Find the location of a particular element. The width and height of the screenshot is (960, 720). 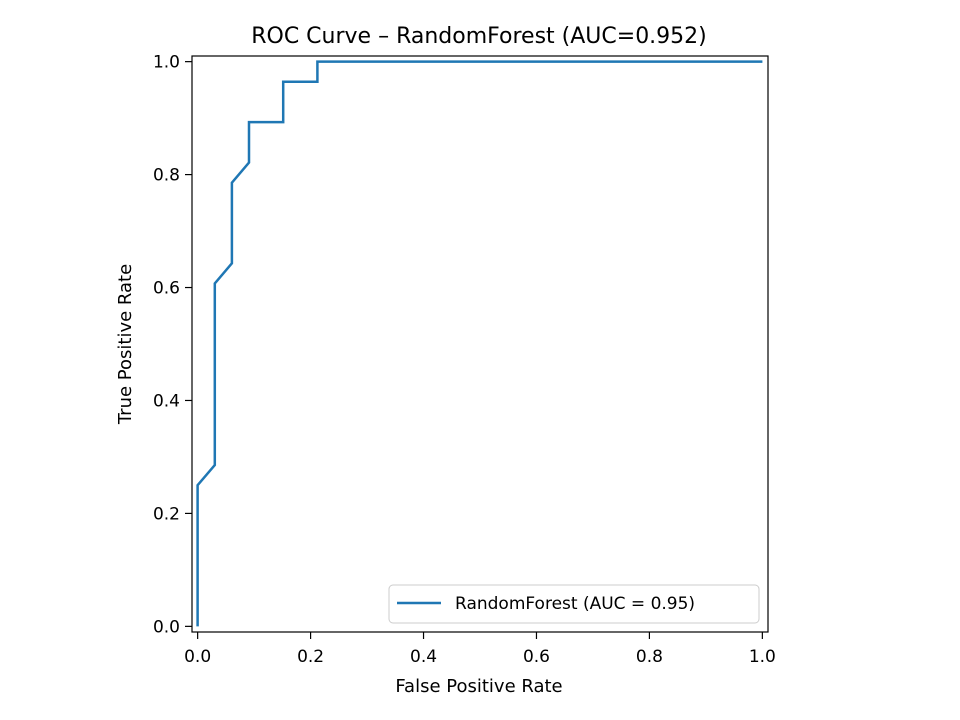

y-tick-label: 0.4 is located at coordinates (166, 401).